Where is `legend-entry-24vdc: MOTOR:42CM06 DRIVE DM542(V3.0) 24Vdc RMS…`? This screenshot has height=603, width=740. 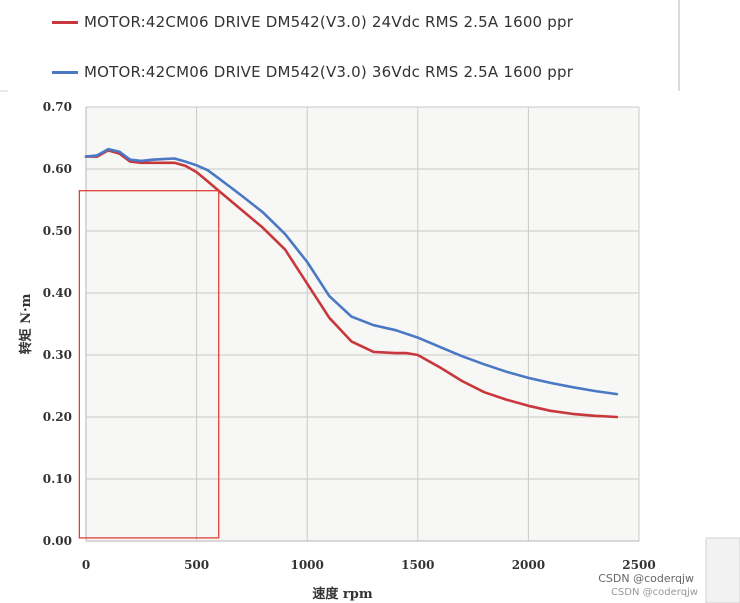
legend-entry-24vdc: MOTOR:42CM06 DRIVE DM542(V3.0) 24Vdc RMS… is located at coordinates (312, 22).